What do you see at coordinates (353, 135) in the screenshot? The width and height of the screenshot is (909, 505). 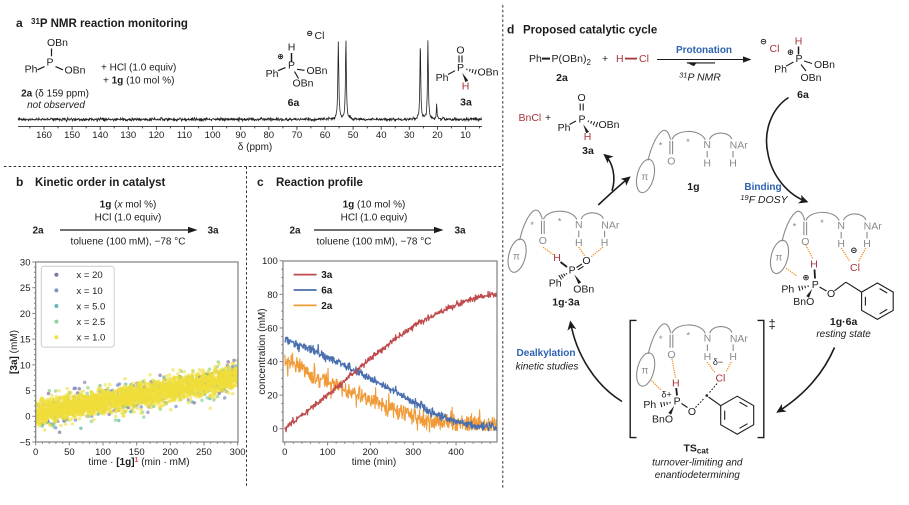 I see `svg-text: 50` at bounding box center [353, 135].